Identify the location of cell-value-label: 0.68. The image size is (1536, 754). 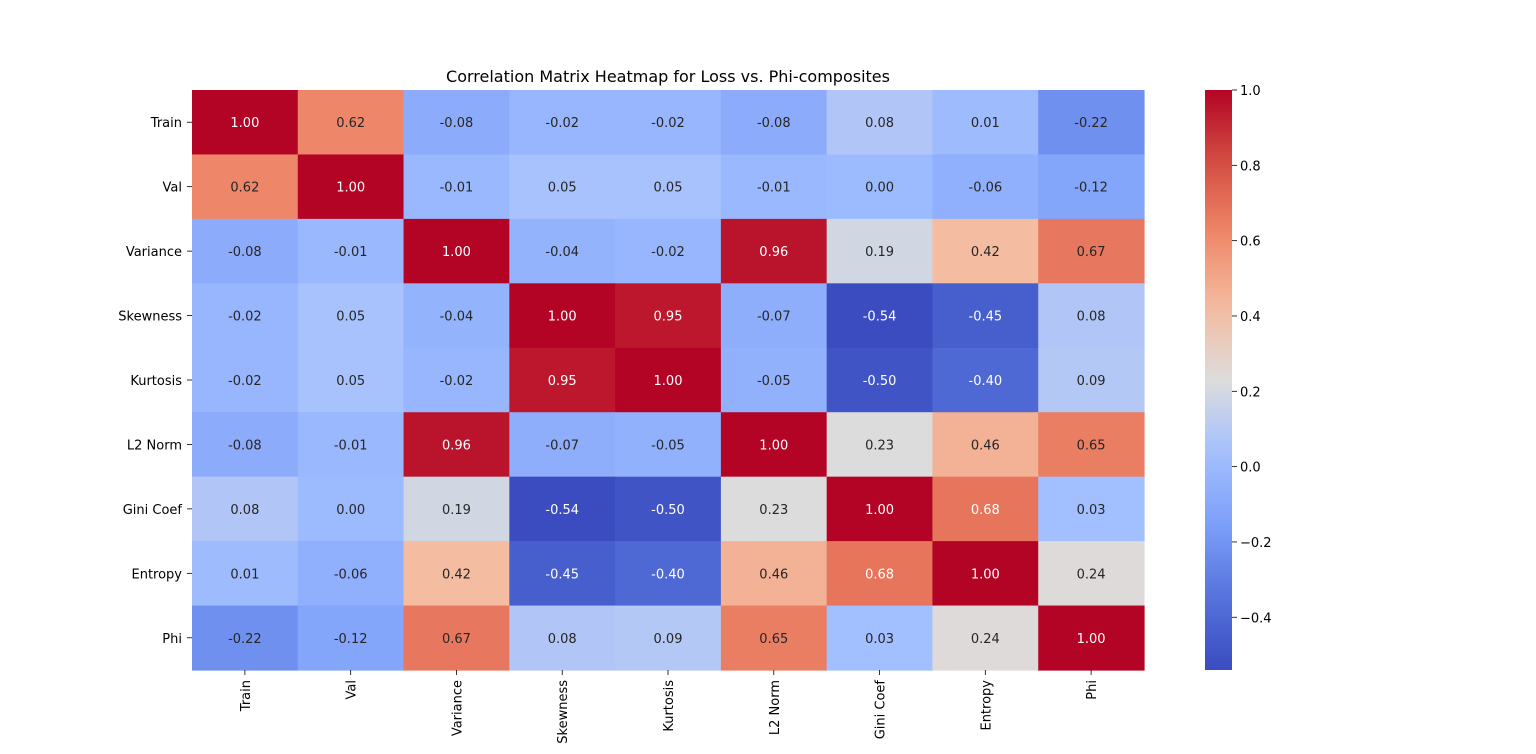
(985, 510).